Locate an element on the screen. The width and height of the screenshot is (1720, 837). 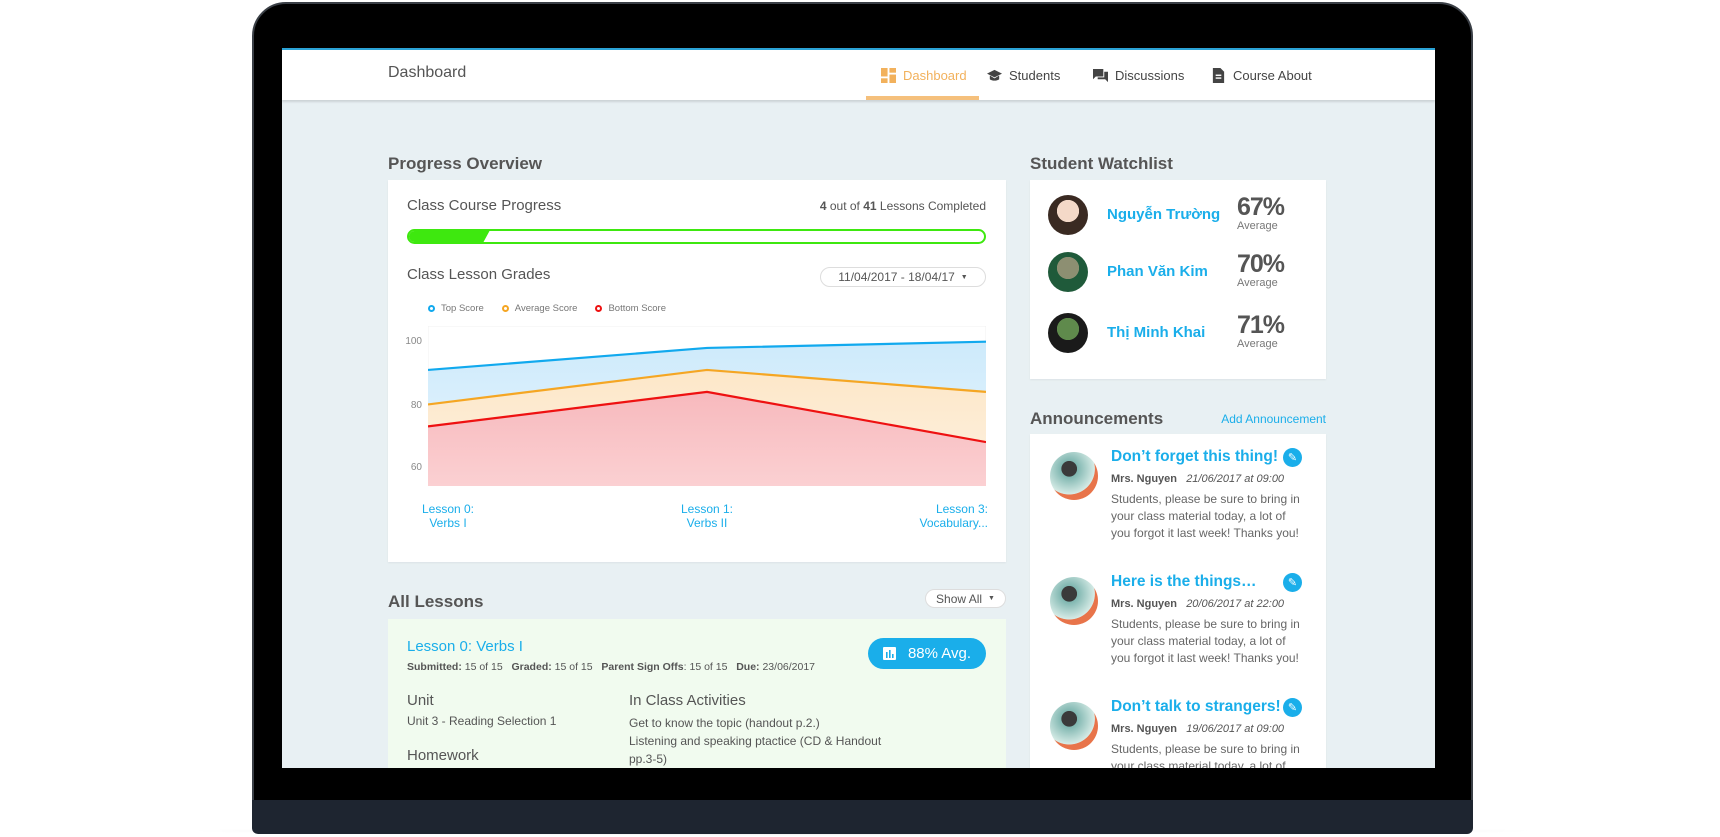
graded-value: 15 of 15 is located at coordinates (573, 667).